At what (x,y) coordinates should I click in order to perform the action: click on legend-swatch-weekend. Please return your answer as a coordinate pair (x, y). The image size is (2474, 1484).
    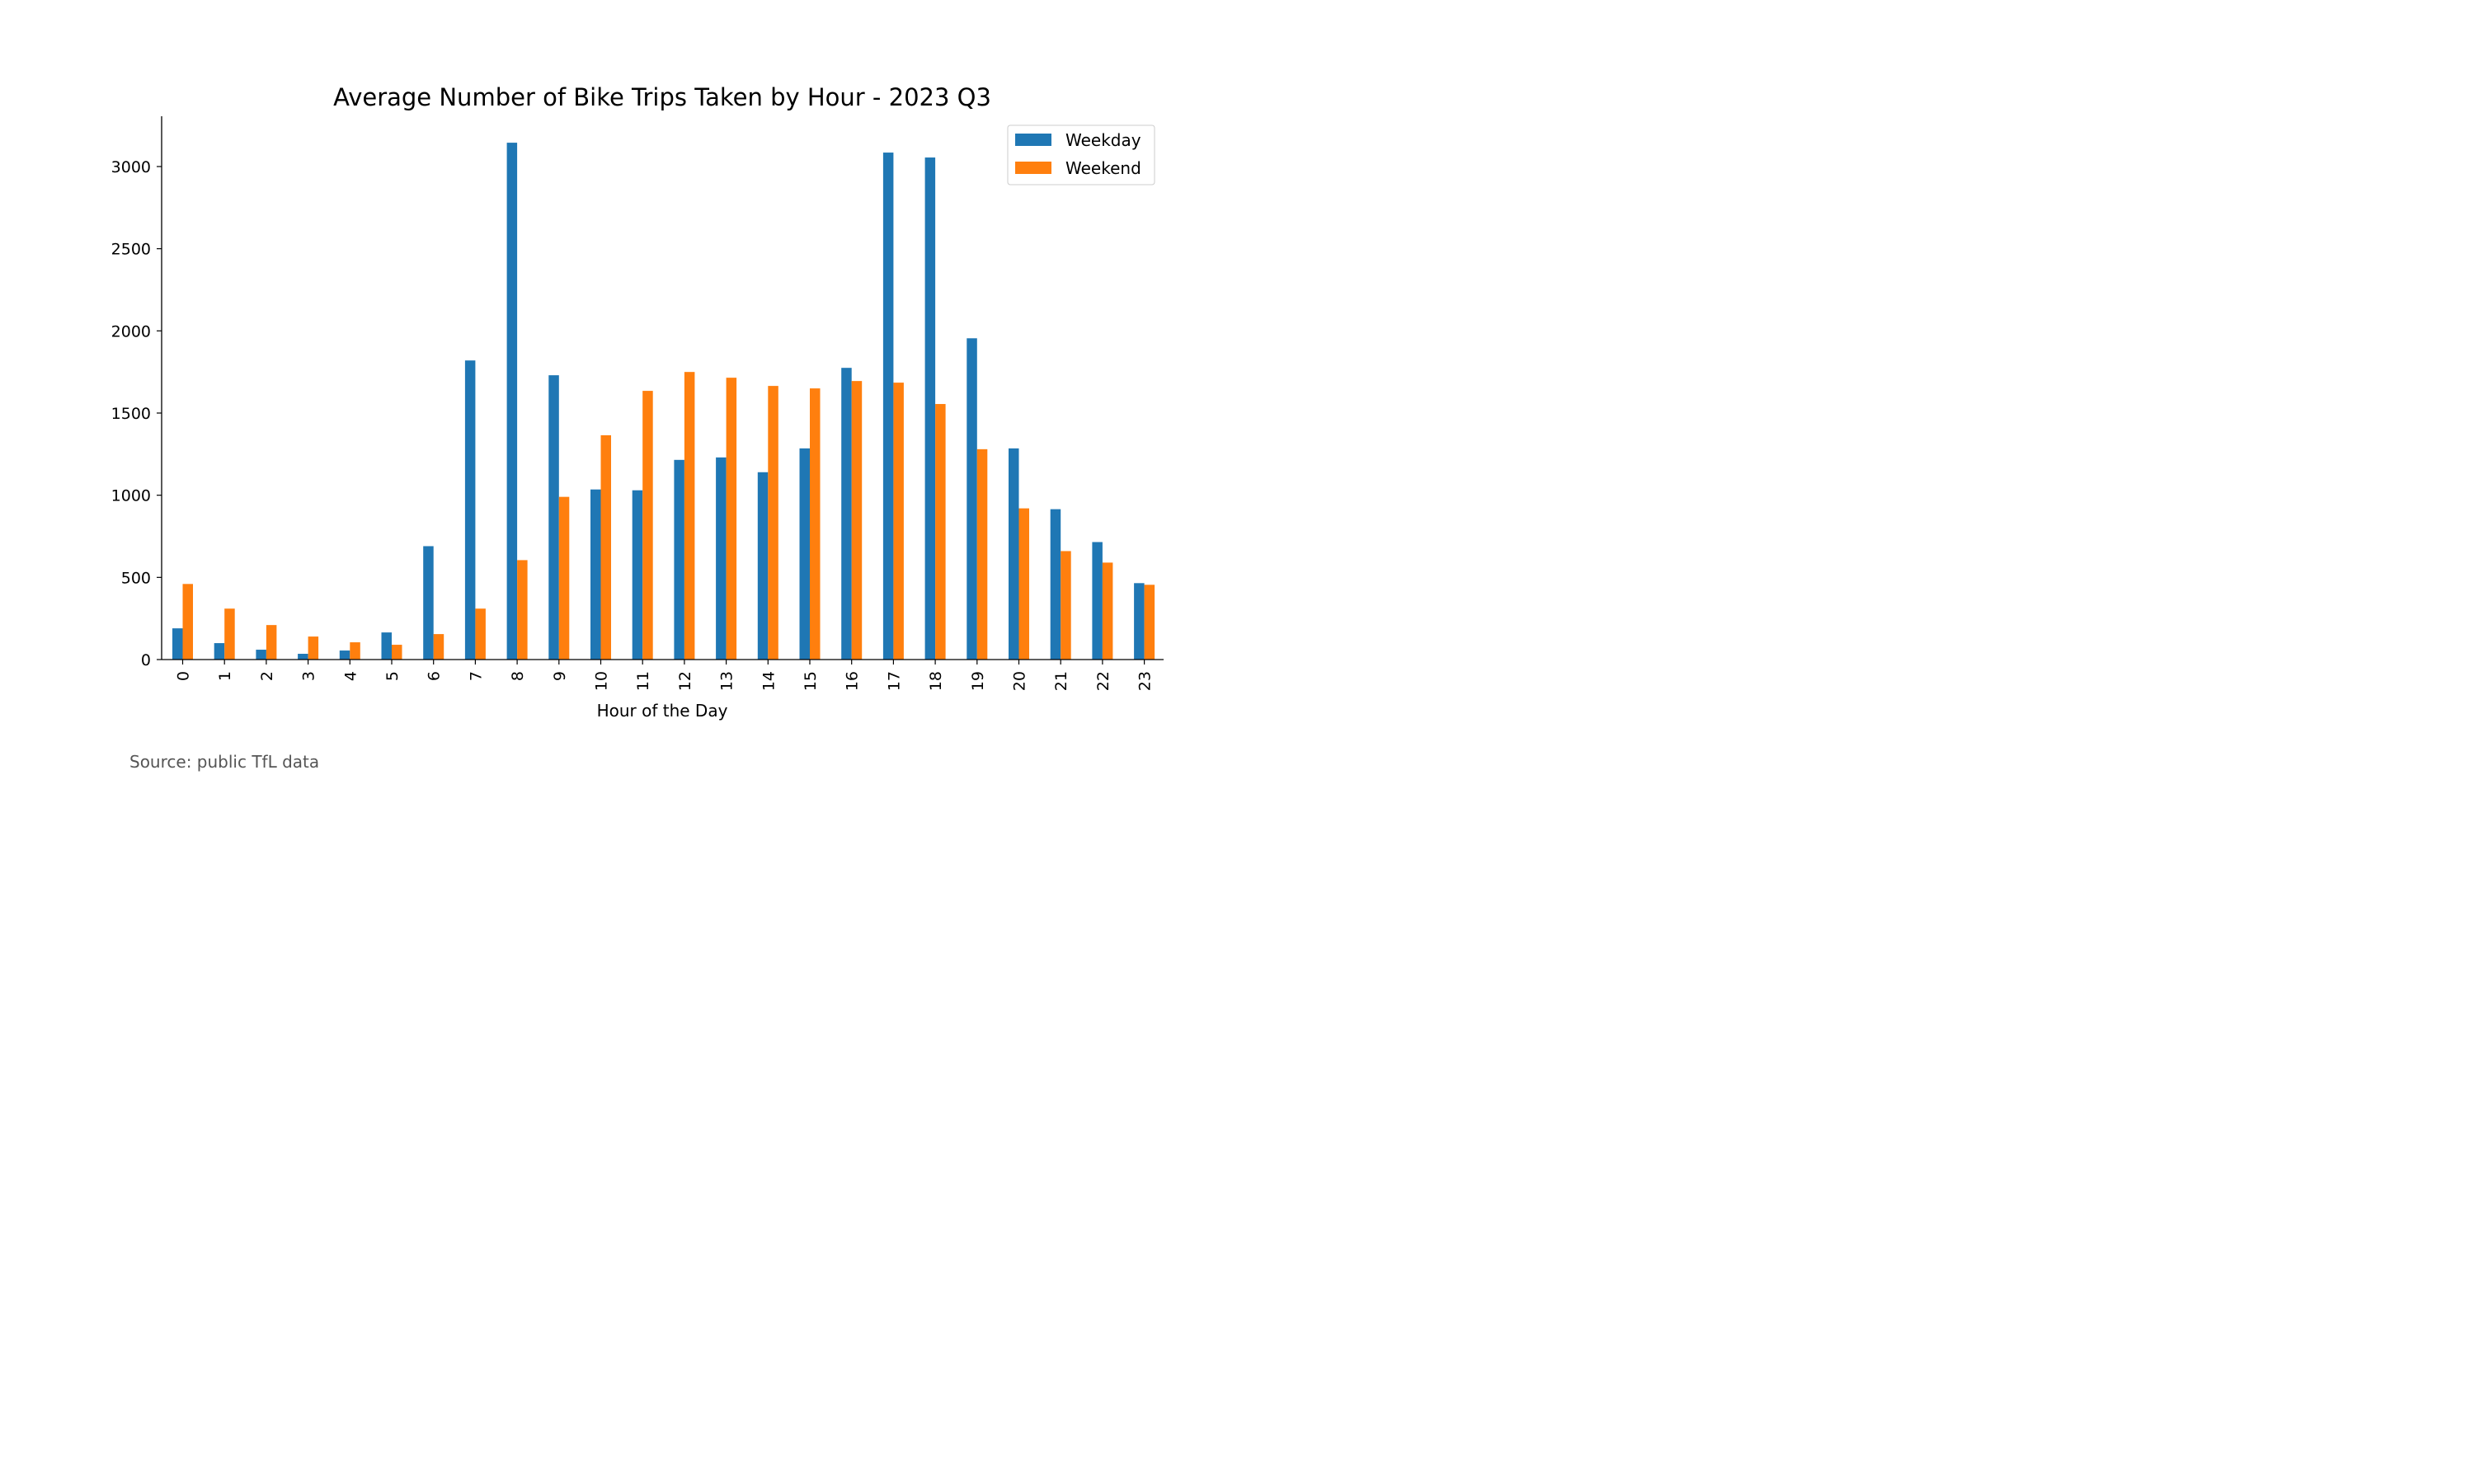
    Looking at the image, I should click on (1033, 168).